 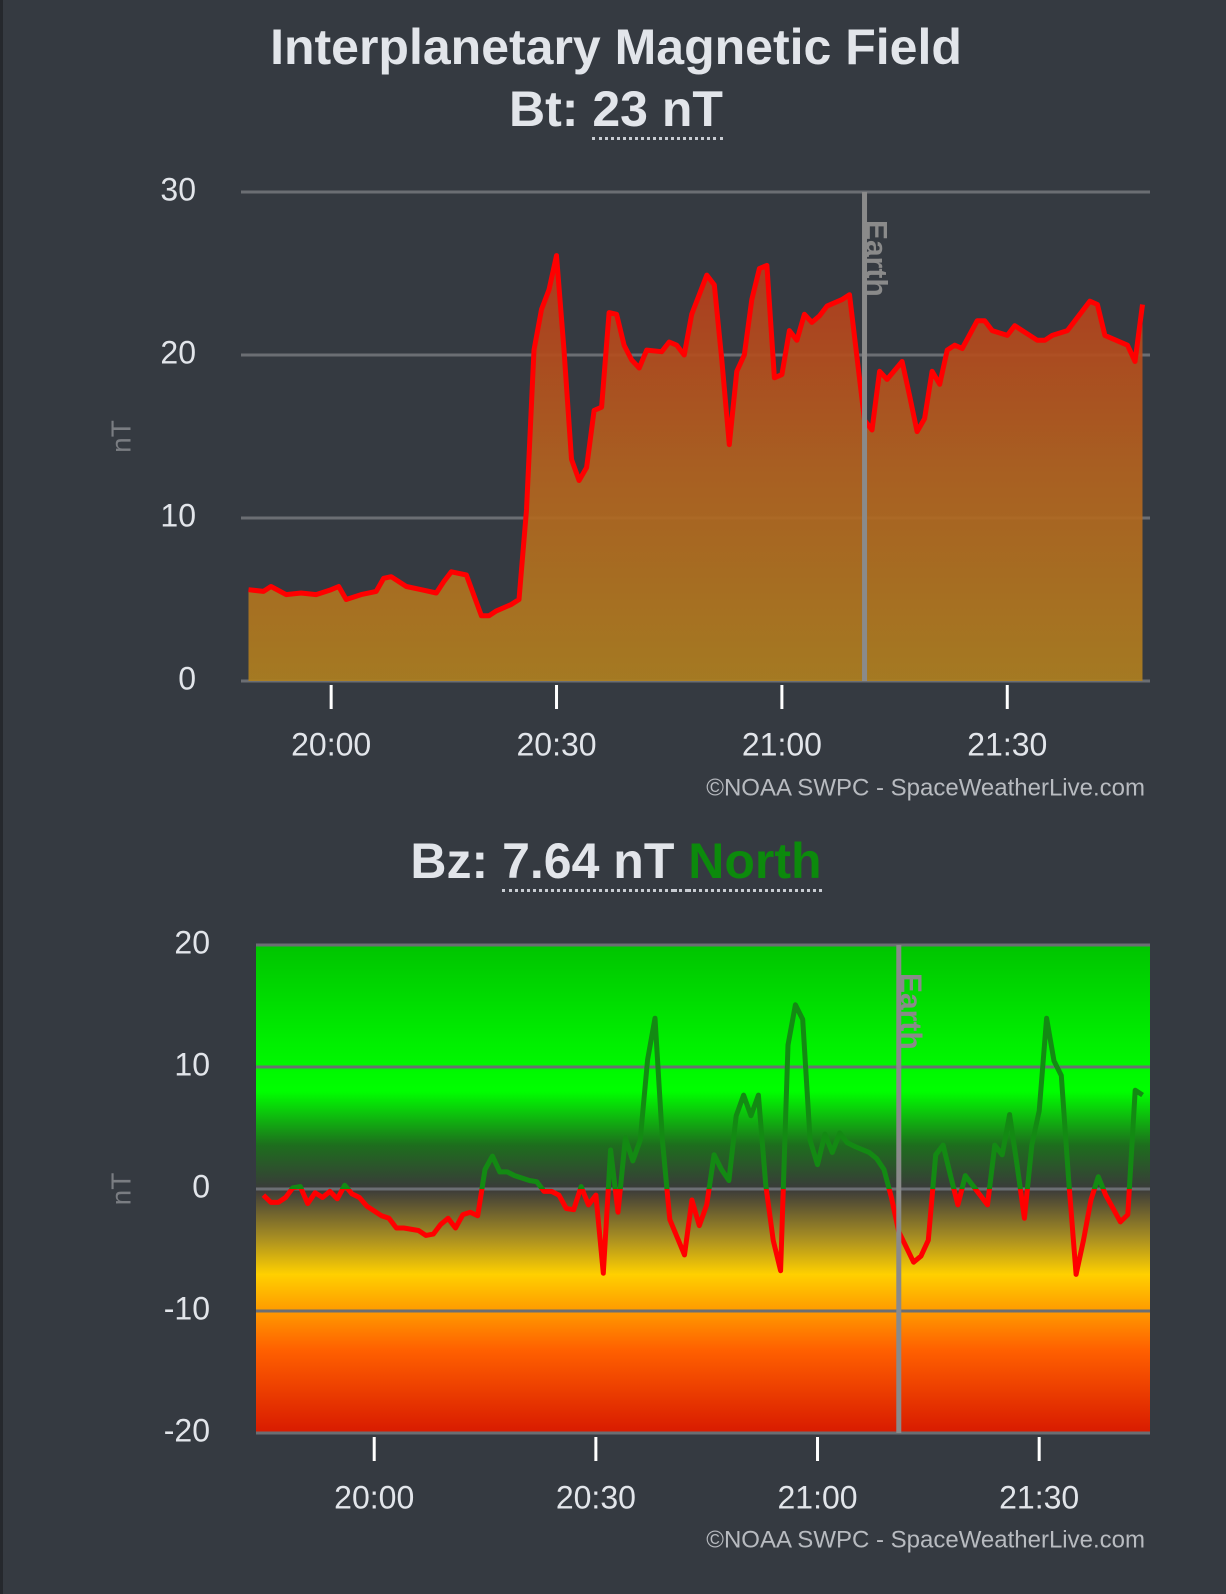 I want to click on bt-label: Bt:, so click(x=544, y=109).